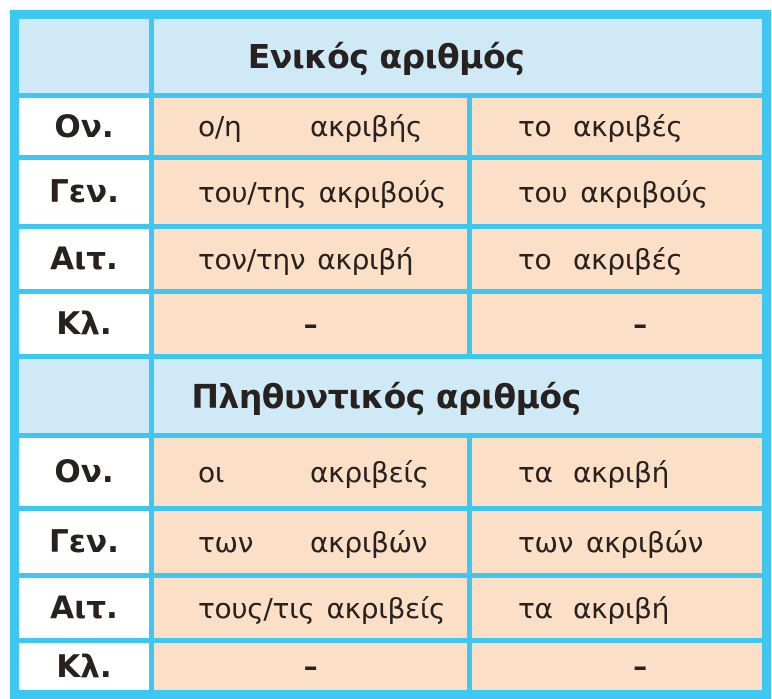 The image size is (772, 699). I want to click on table-row: Ον. ο/η ακριβής το ακριβές, so click(390, 126).